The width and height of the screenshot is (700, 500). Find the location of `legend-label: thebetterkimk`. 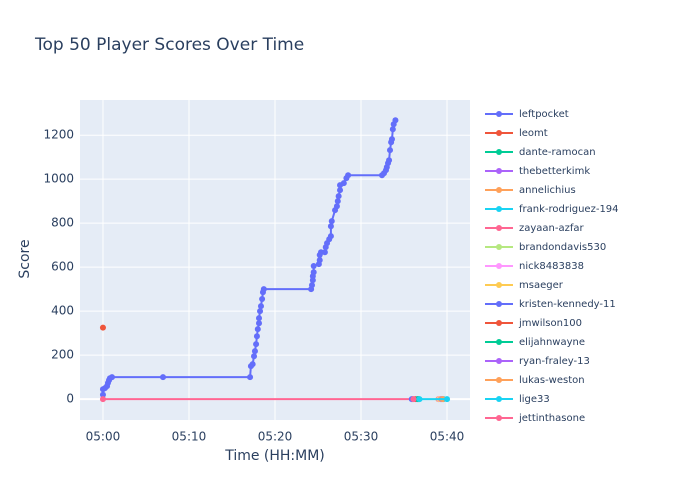

legend-label: thebetterkimk is located at coordinates (554, 171).